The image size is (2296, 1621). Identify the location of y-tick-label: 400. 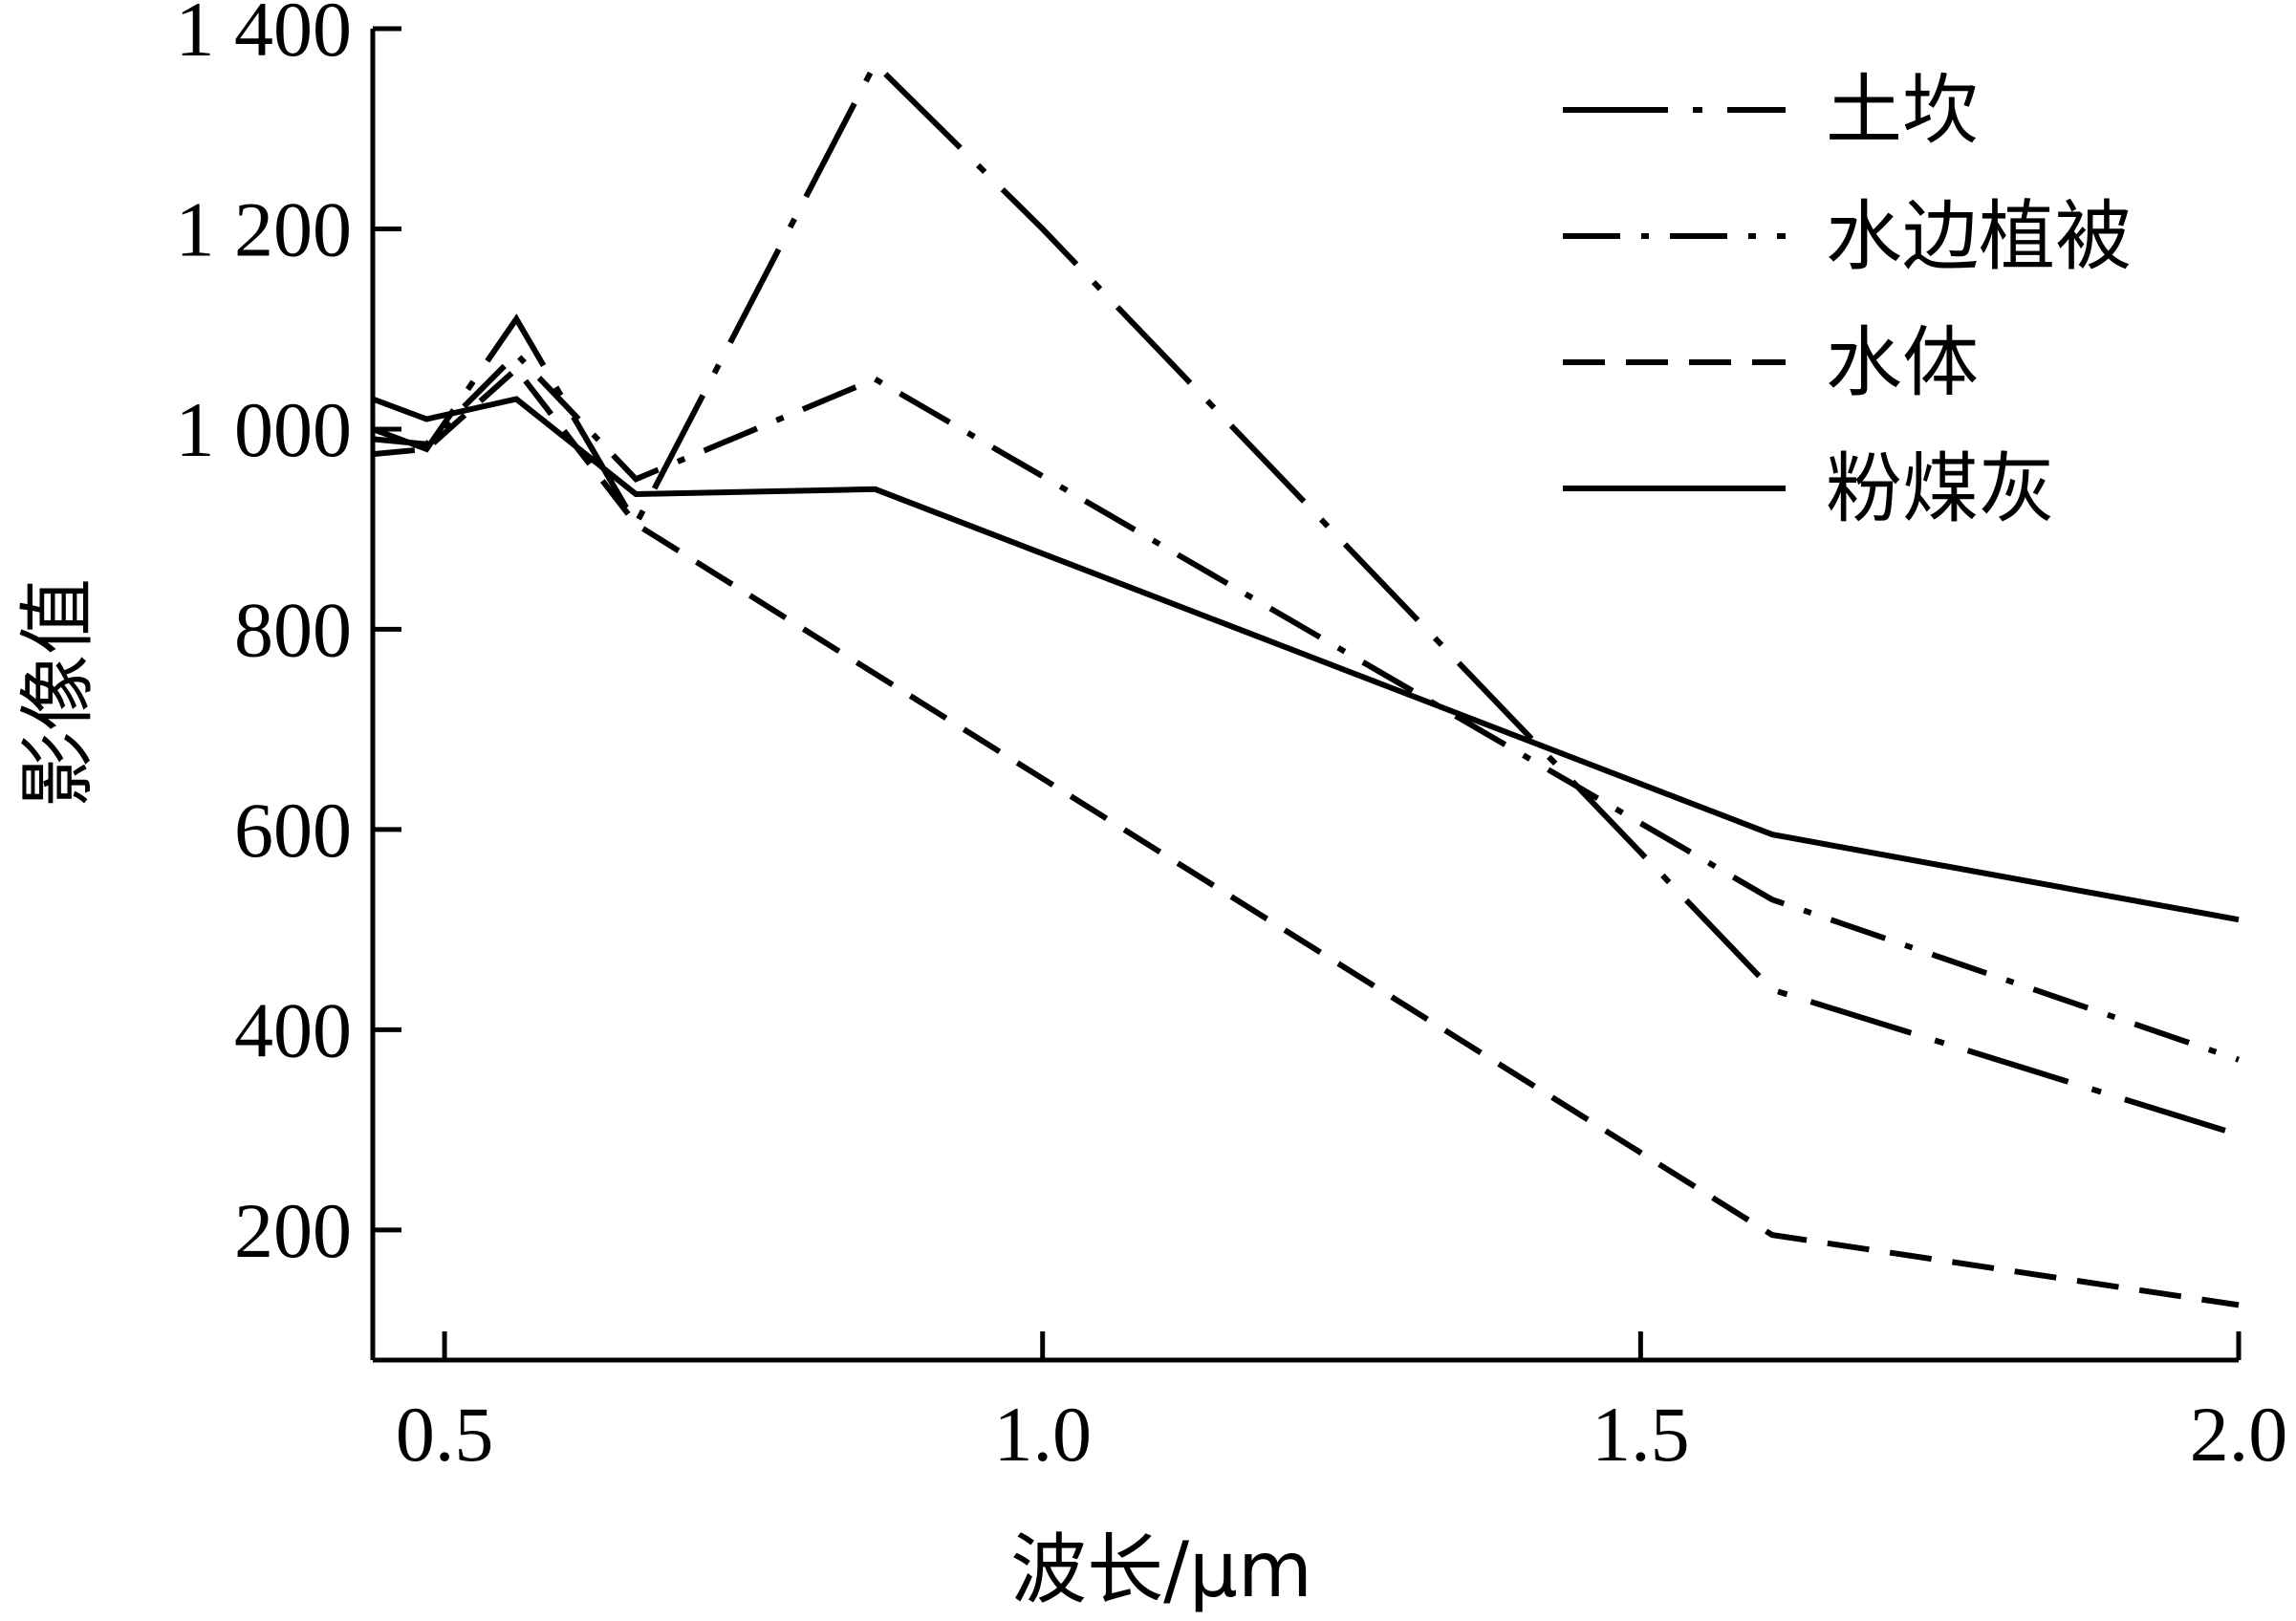
(293, 1029).